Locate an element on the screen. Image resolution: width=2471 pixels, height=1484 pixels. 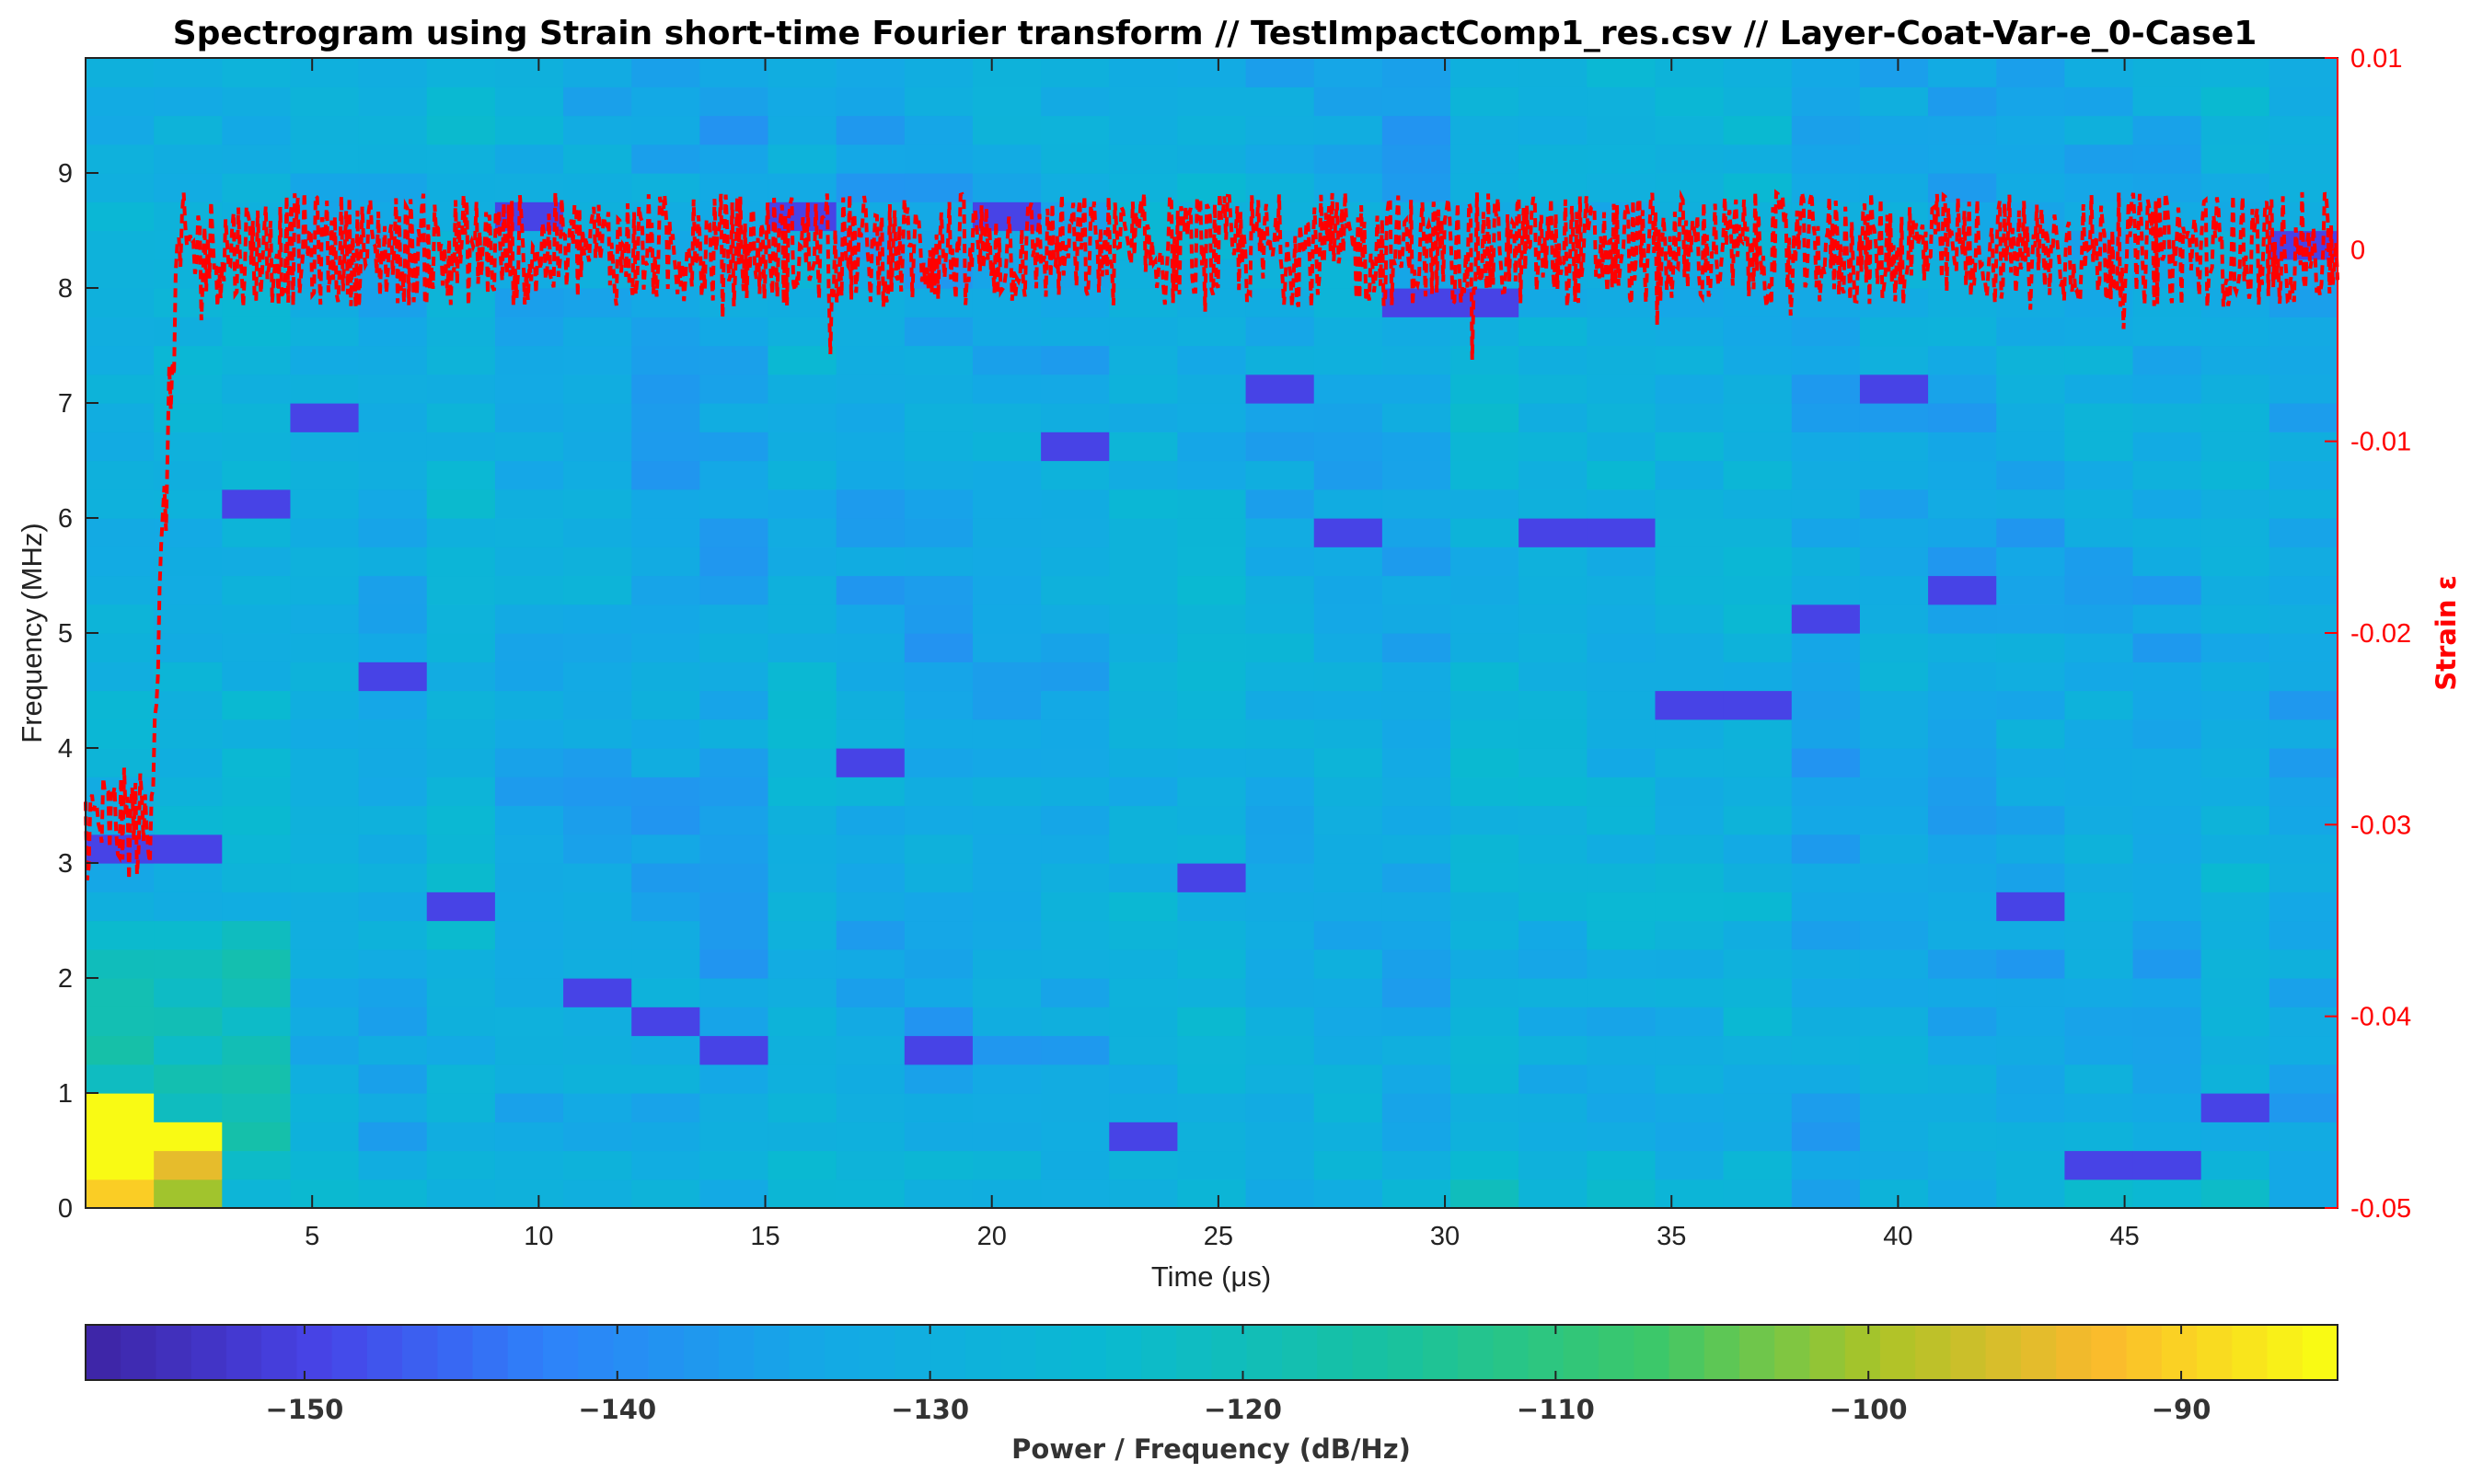
y-tick-label: 5 is located at coordinates (65, 634).